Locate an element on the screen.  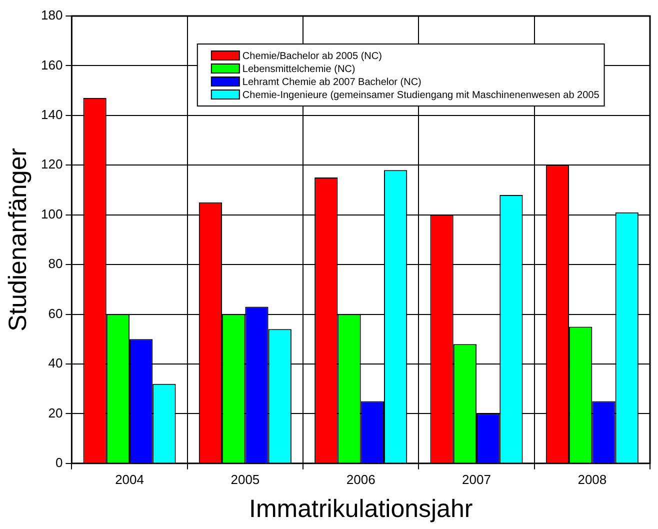
y-tick-label: 80 is located at coordinates (55, 264).